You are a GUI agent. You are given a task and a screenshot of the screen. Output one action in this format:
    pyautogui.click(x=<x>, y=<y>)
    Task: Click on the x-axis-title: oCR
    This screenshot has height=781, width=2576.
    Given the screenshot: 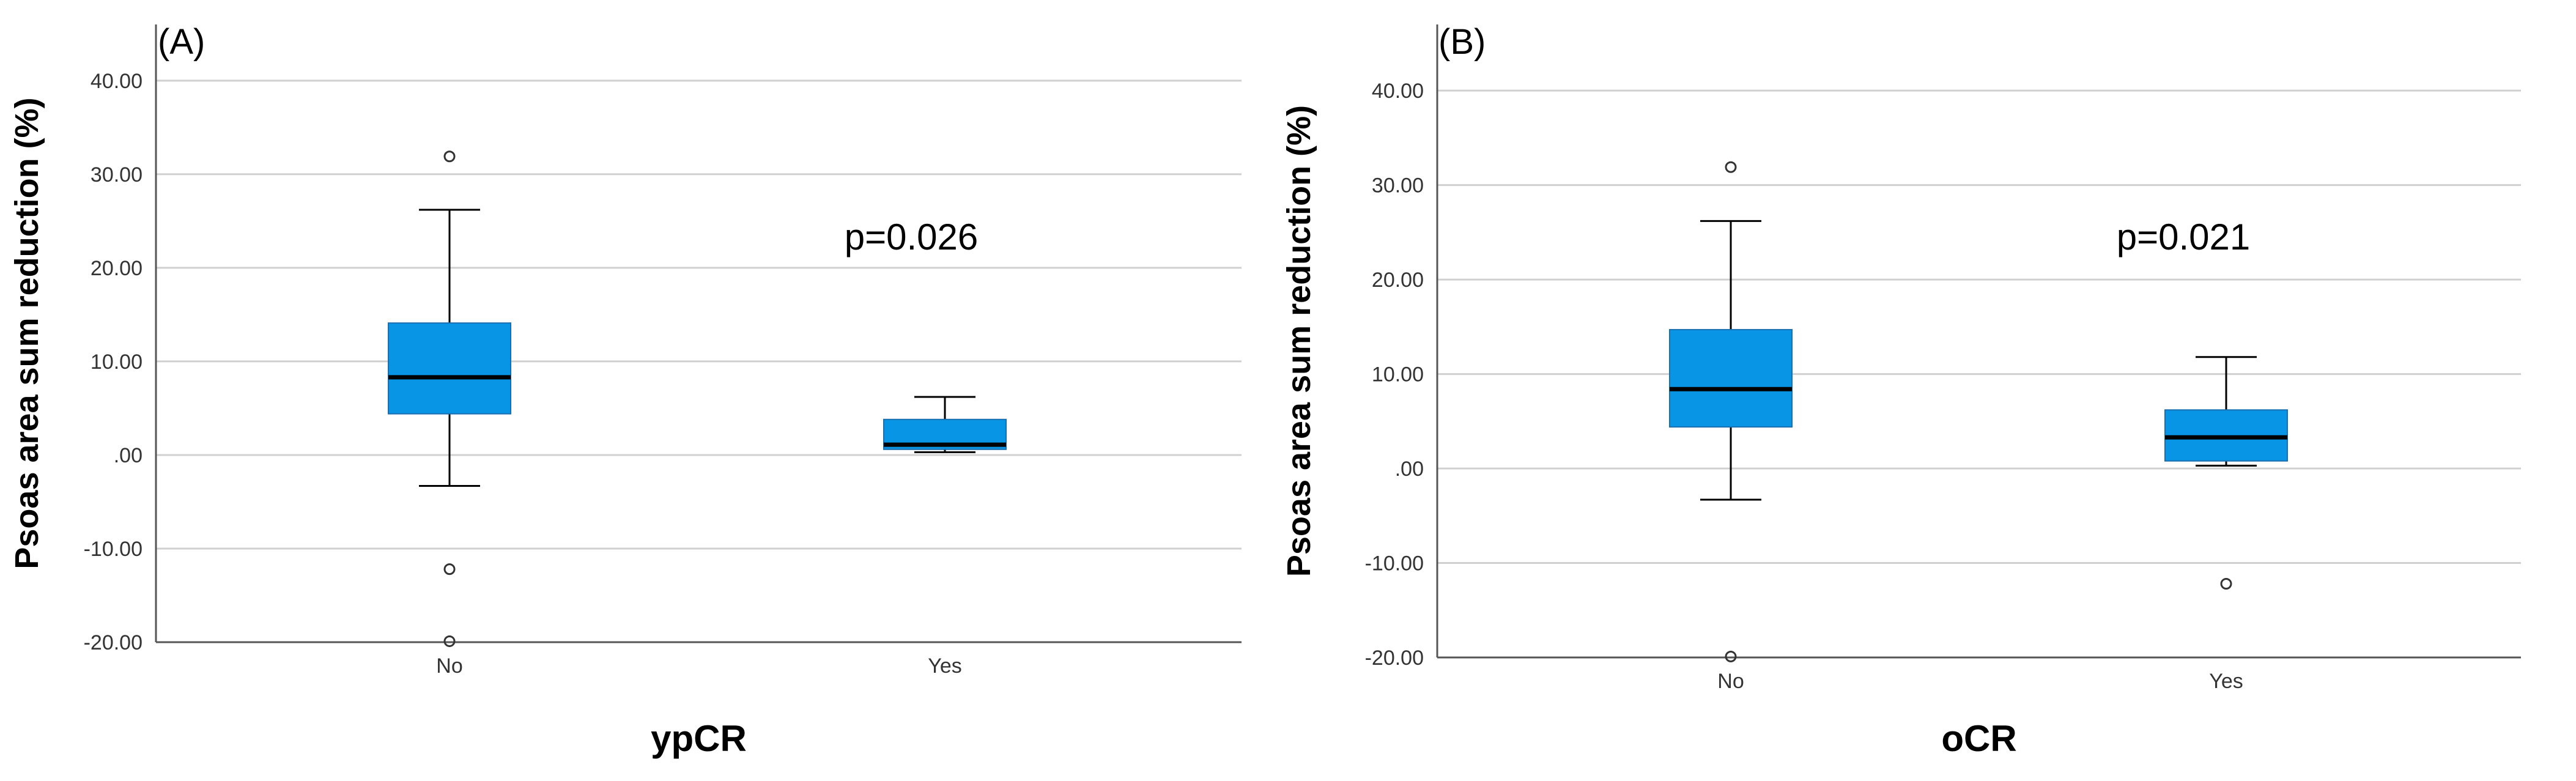 What is the action you would take?
    pyautogui.click(x=1978, y=738)
    